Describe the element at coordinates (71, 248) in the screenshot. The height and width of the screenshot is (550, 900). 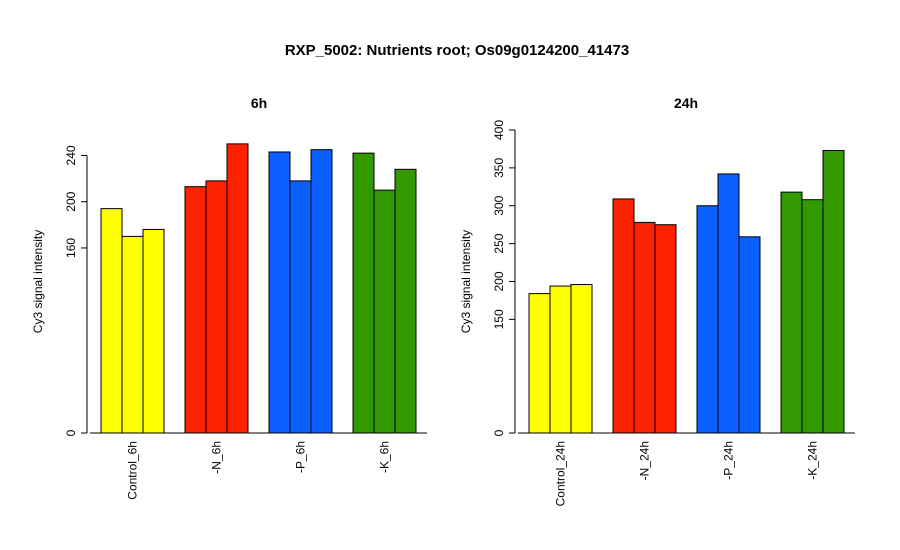
I see `y-tick-label: 160` at that location.